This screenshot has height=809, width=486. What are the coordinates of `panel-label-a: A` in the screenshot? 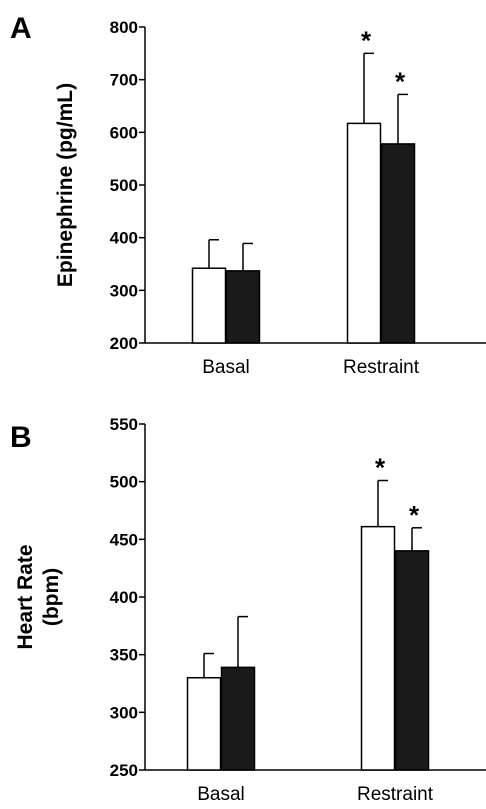 It's located at (21, 28).